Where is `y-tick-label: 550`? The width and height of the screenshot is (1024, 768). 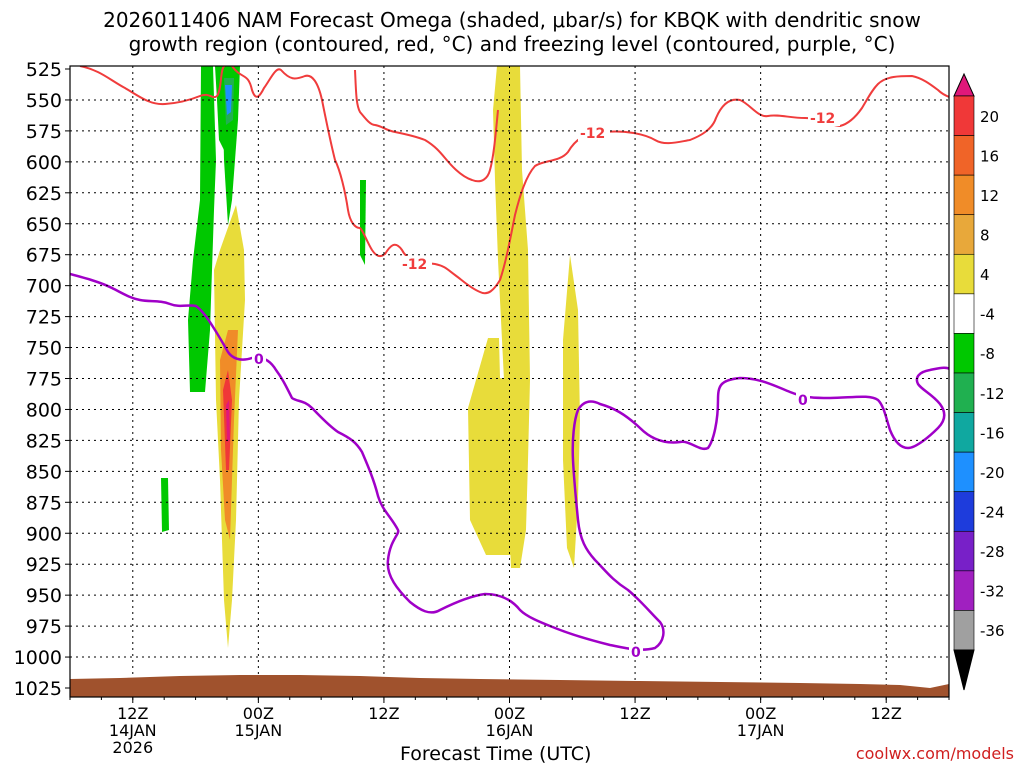
y-tick-label: 550 is located at coordinates (44, 101).